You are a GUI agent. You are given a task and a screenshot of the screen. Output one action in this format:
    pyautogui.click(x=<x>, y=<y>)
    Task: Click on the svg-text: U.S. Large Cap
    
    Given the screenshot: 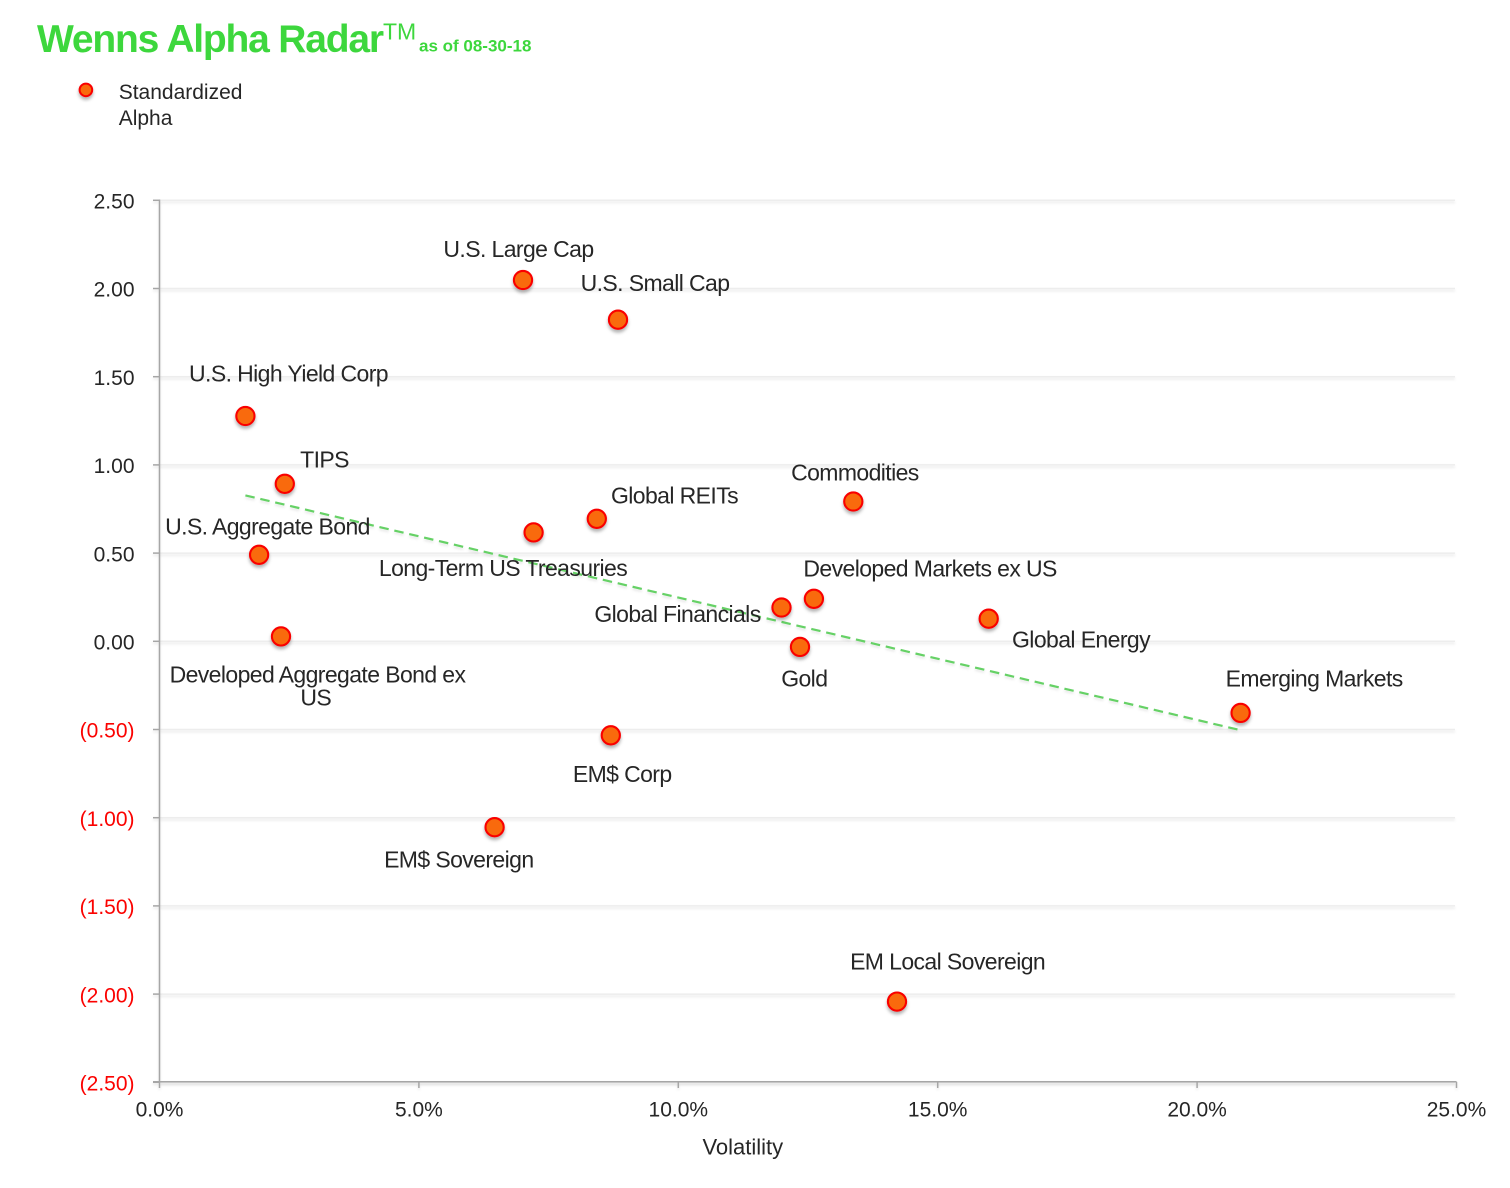 What is the action you would take?
    pyautogui.click(x=518, y=249)
    